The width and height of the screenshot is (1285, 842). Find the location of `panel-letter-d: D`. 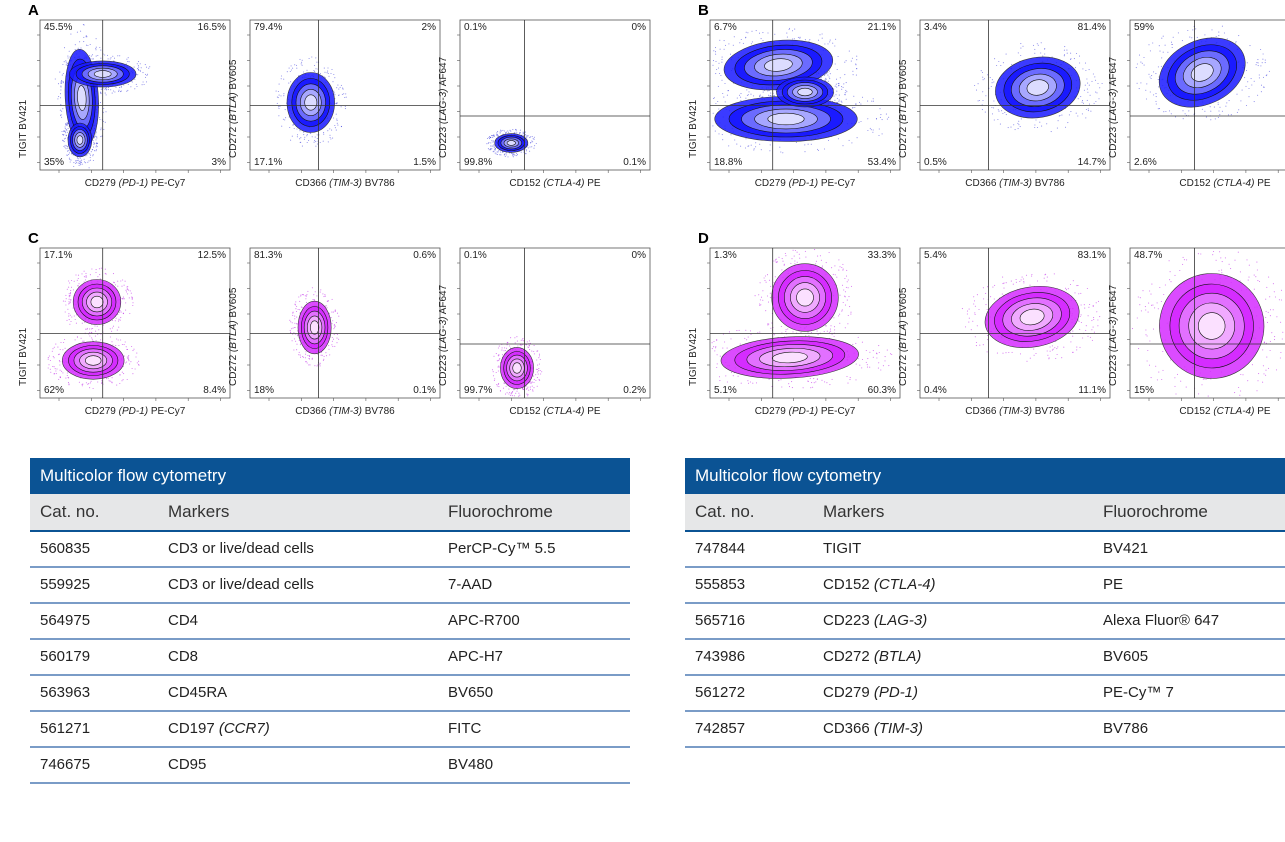

panel-letter-d: D is located at coordinates (703, 238).